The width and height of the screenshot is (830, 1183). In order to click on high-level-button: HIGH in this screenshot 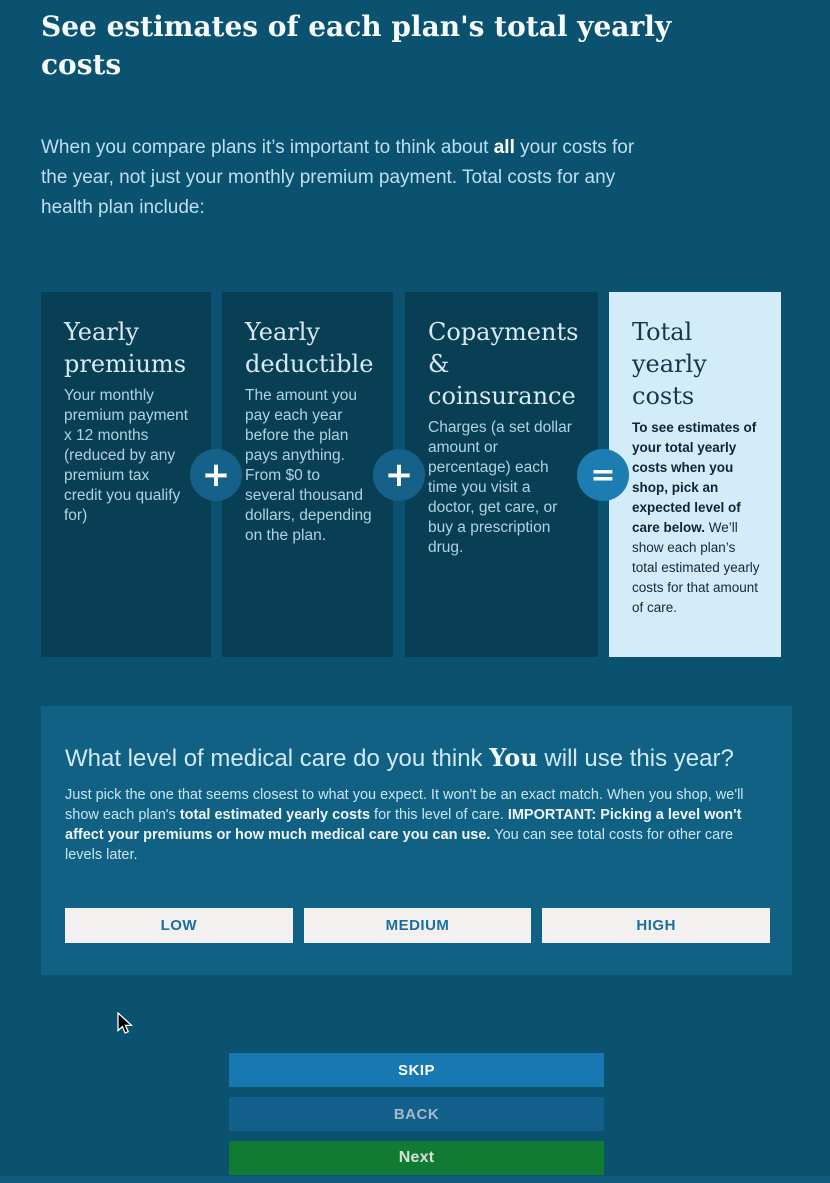, I will do `click(656, 925)`.